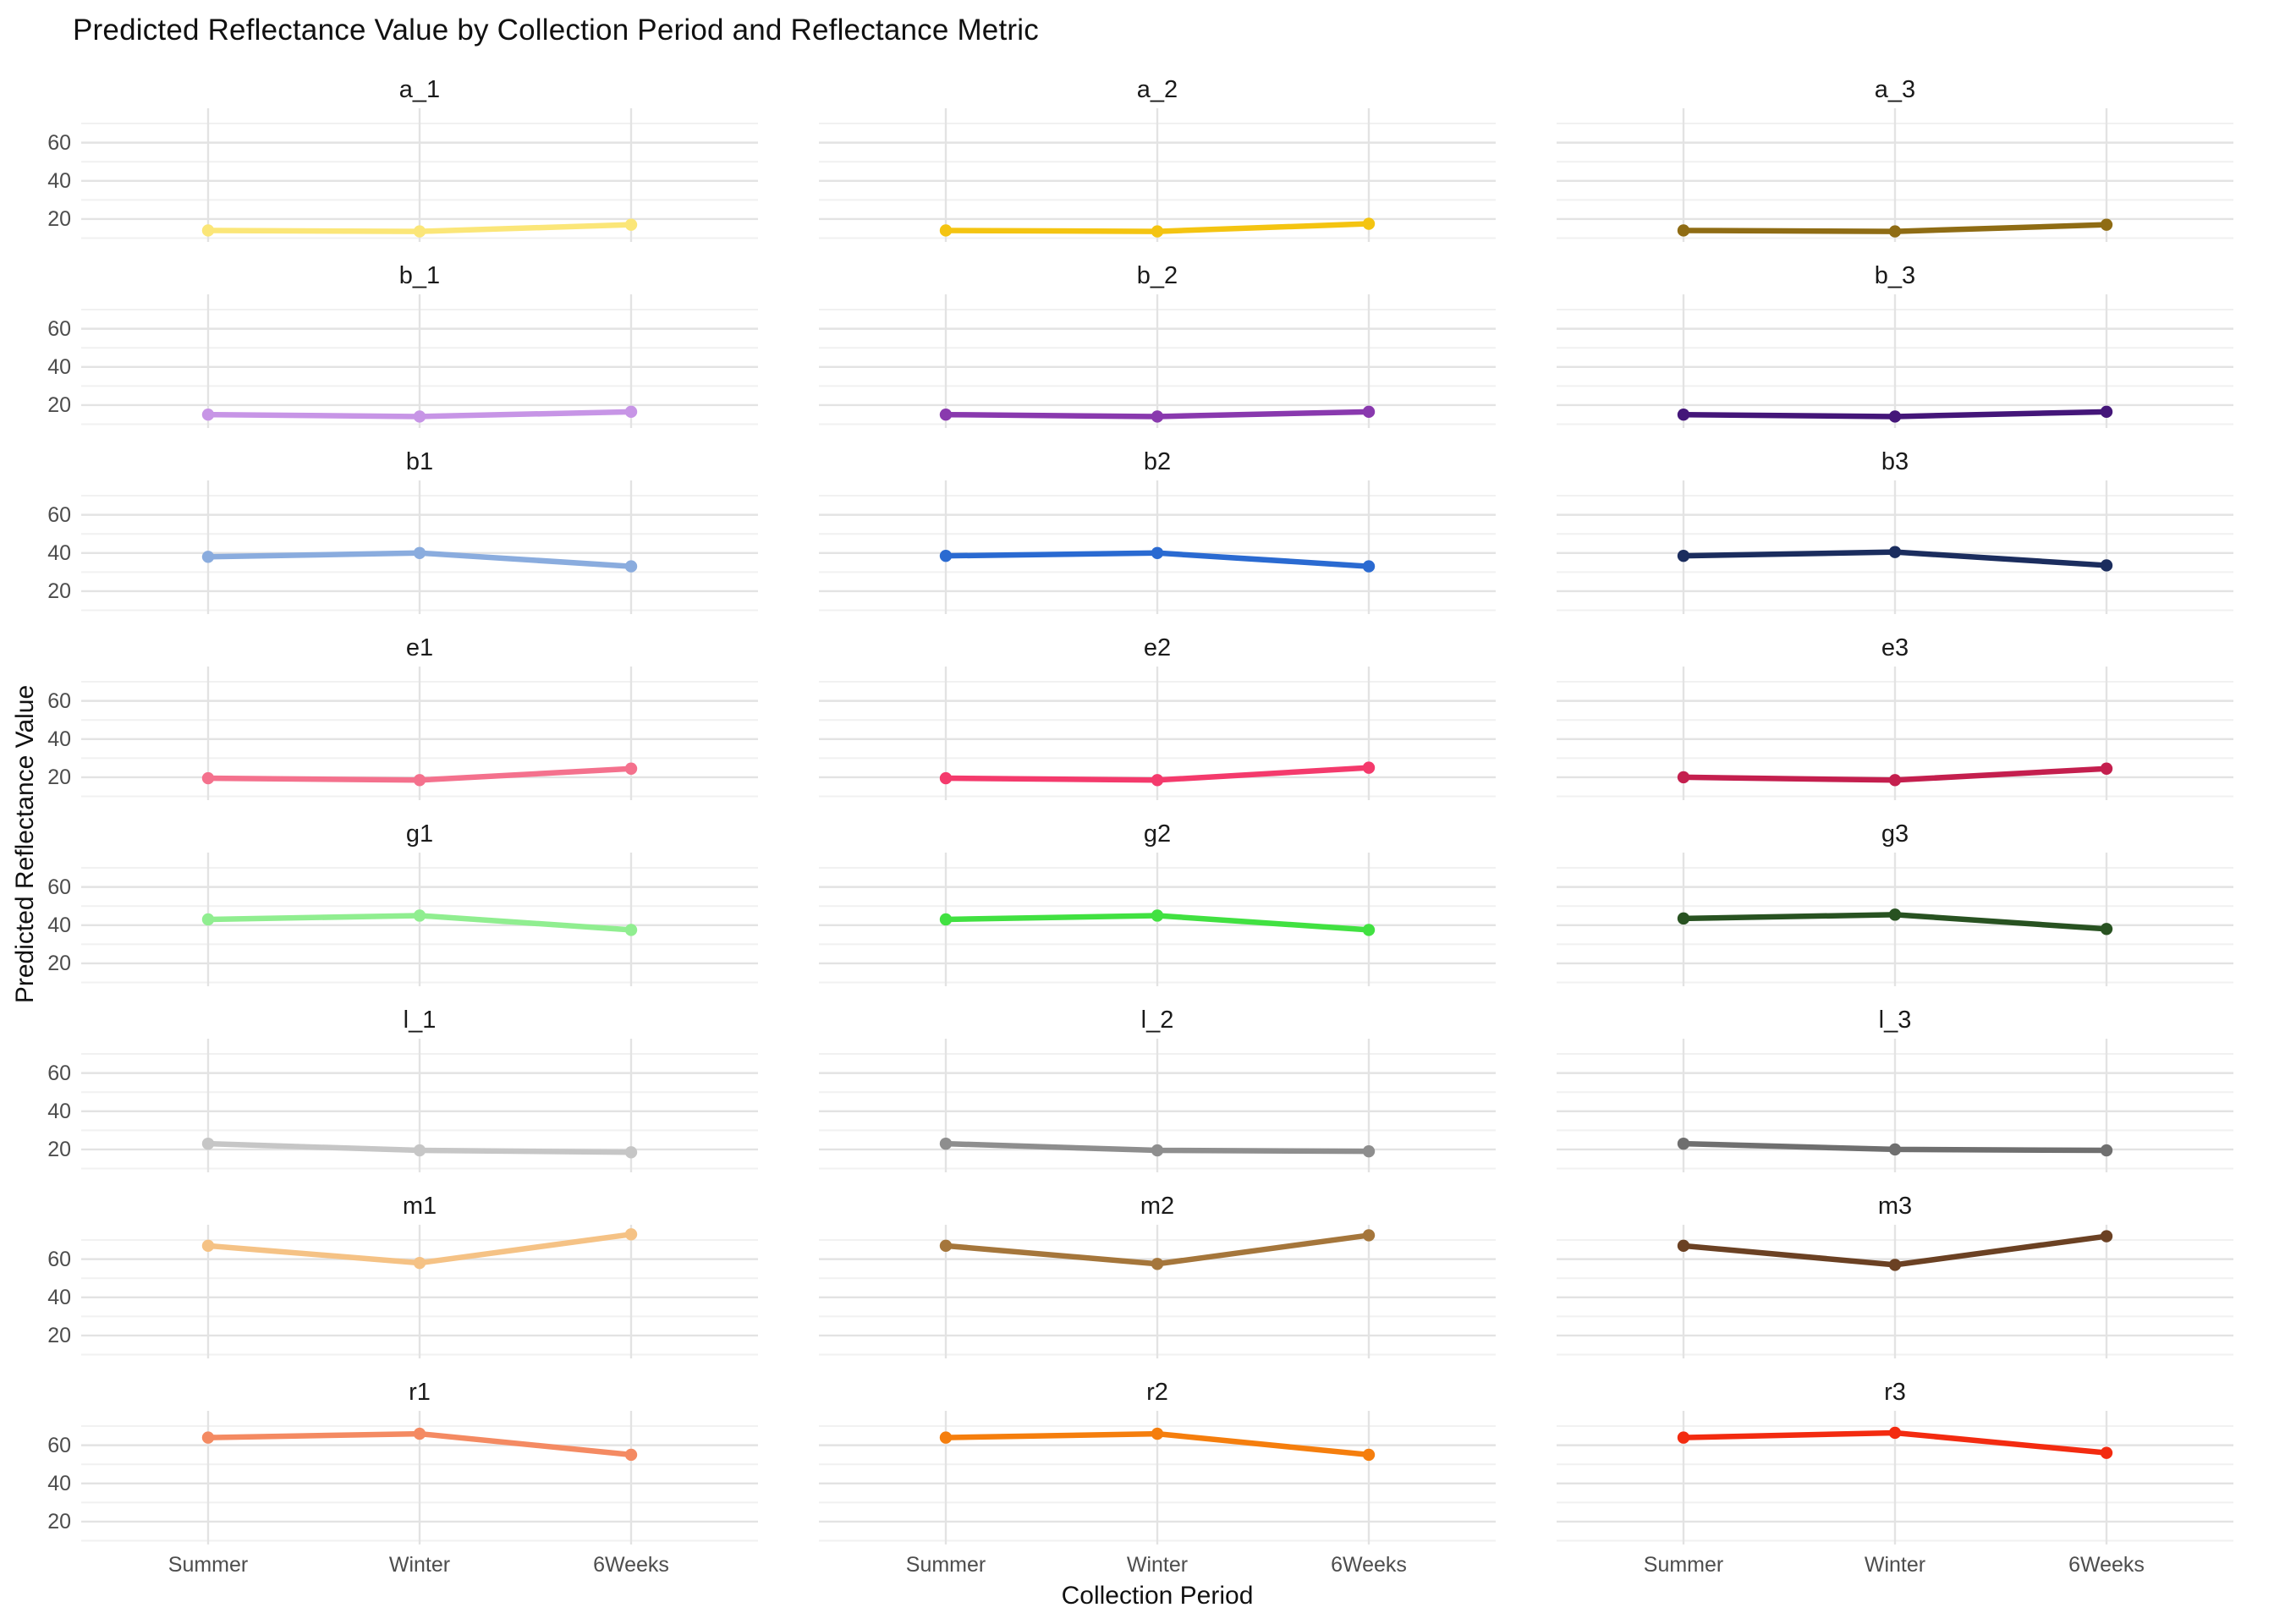 The height and width of the screenshot is (1624, 2274). I want to click on facet-plot-e3, so click(1895, 734).